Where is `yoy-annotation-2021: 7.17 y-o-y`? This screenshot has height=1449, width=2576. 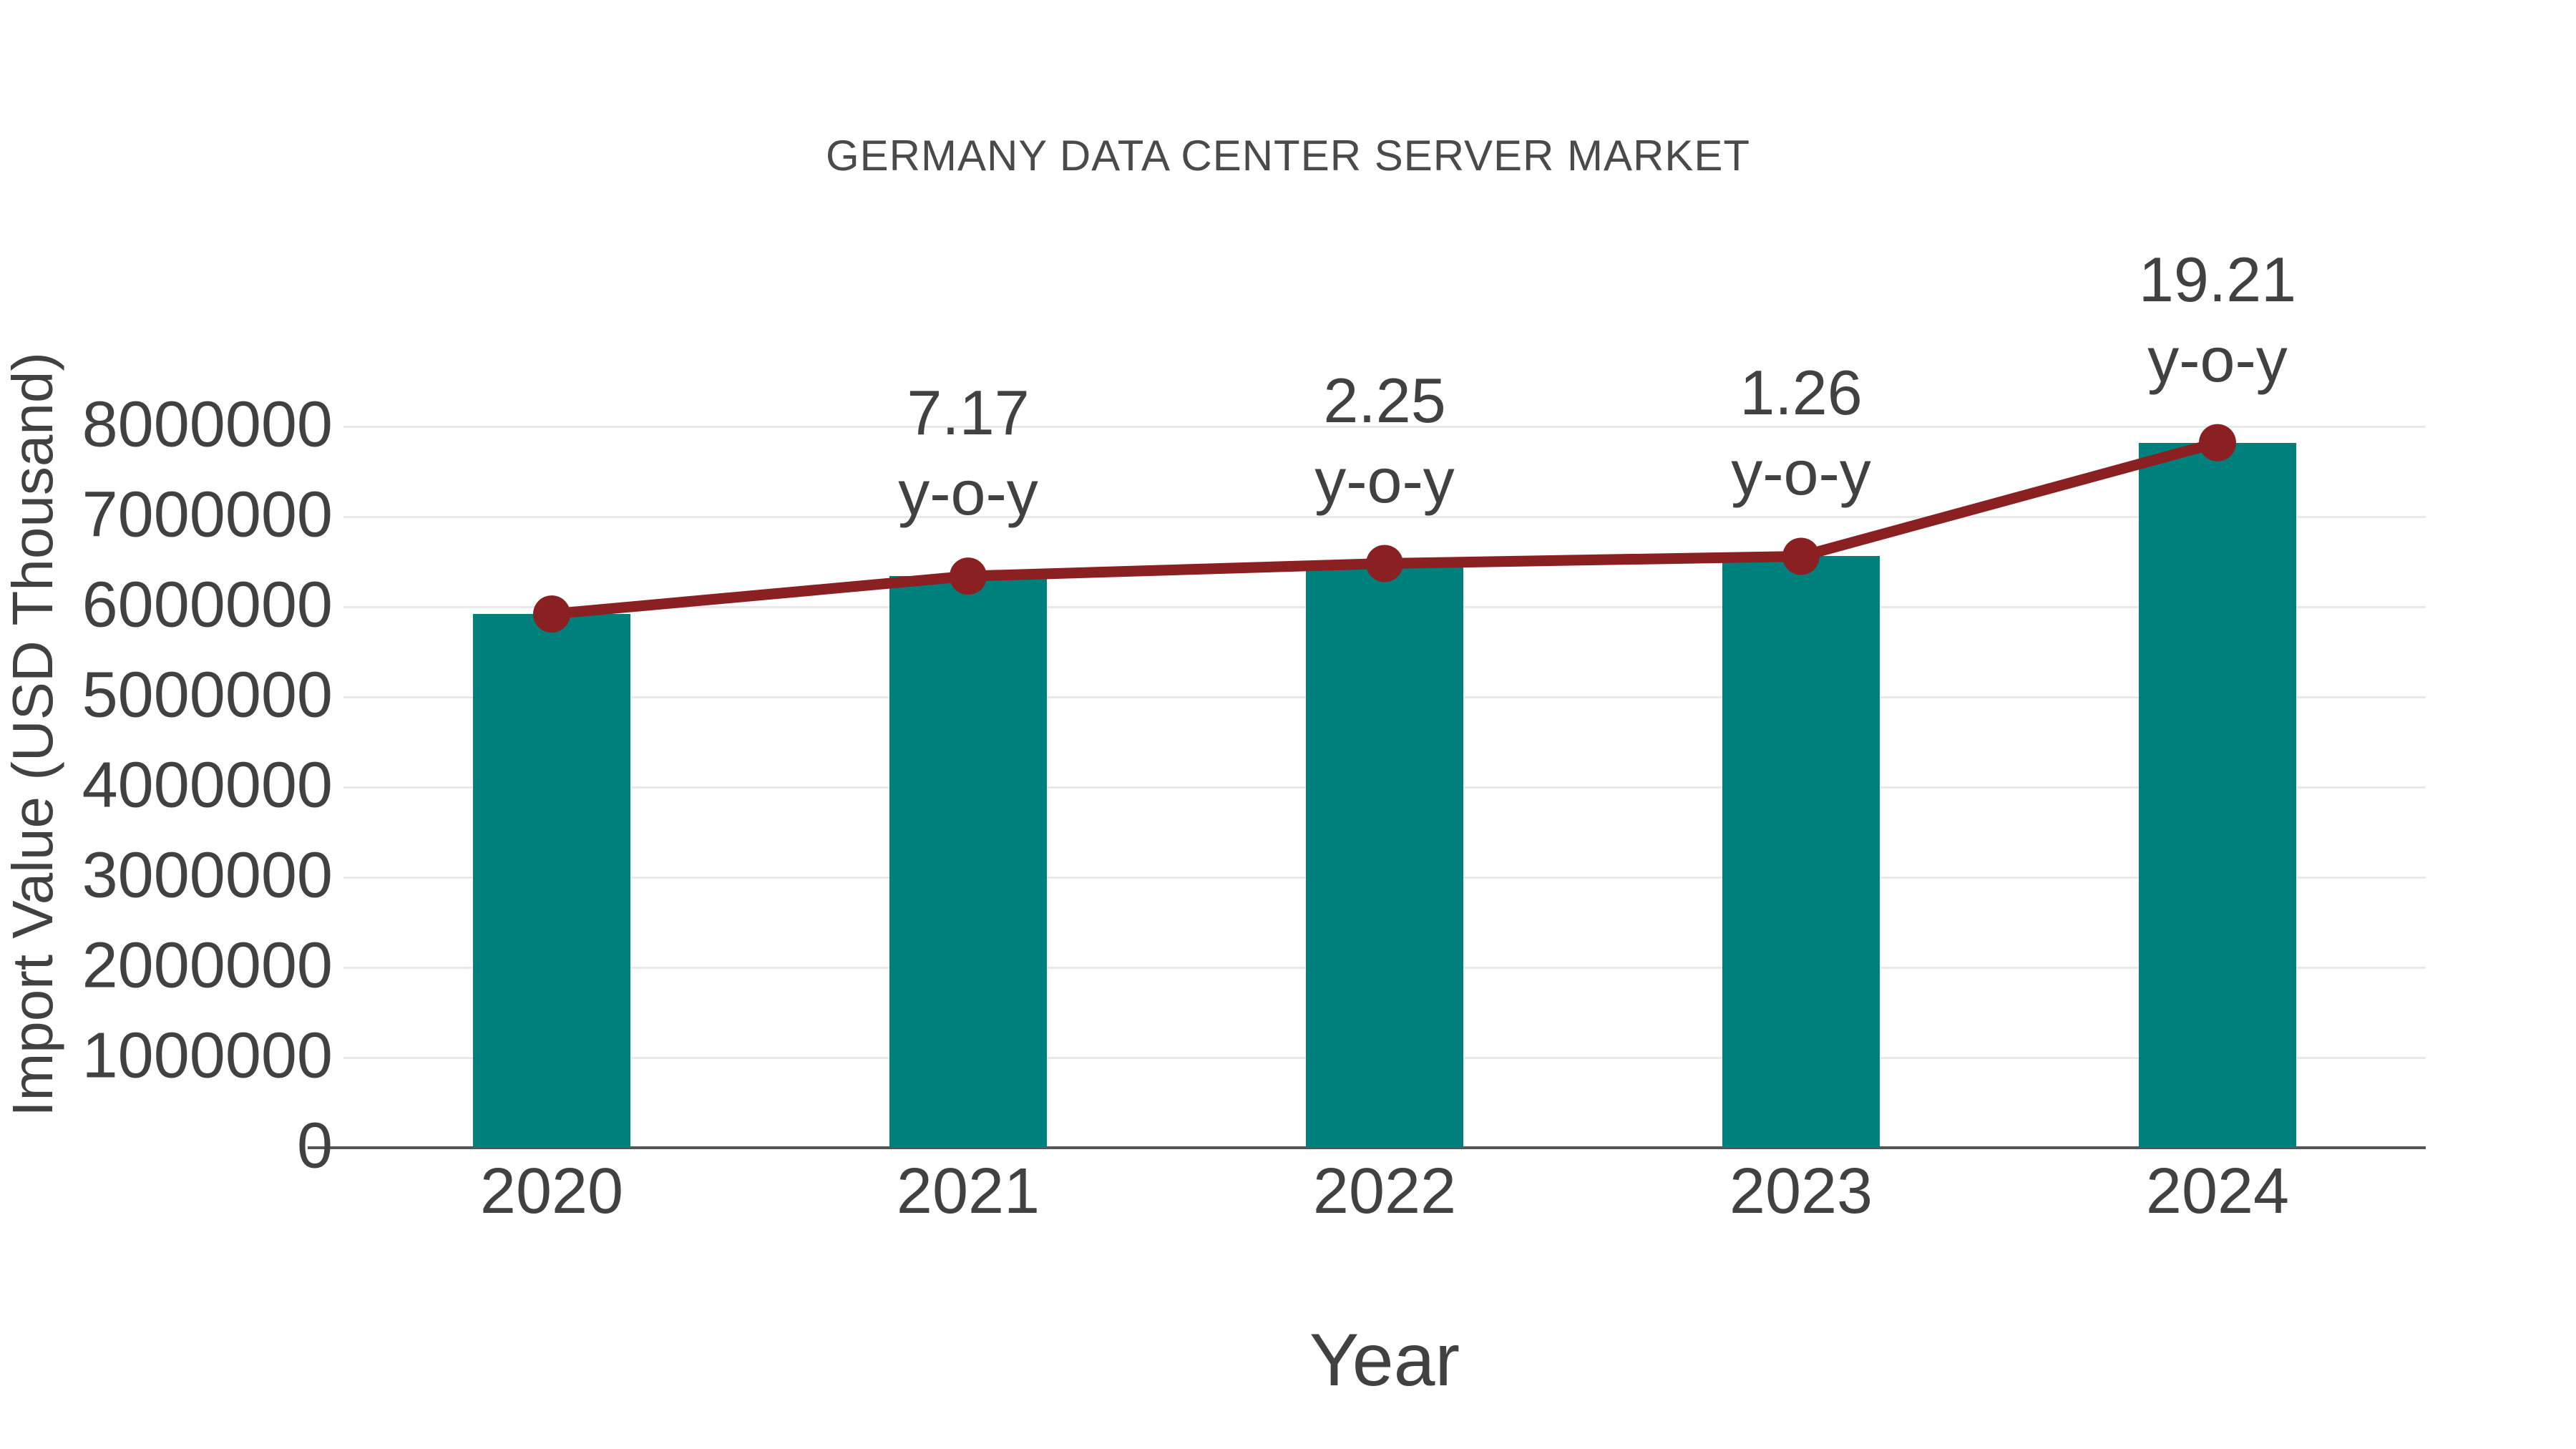
yoy-annotation-2021: 7.17 y-o-y is located at coordinates (968, 453).